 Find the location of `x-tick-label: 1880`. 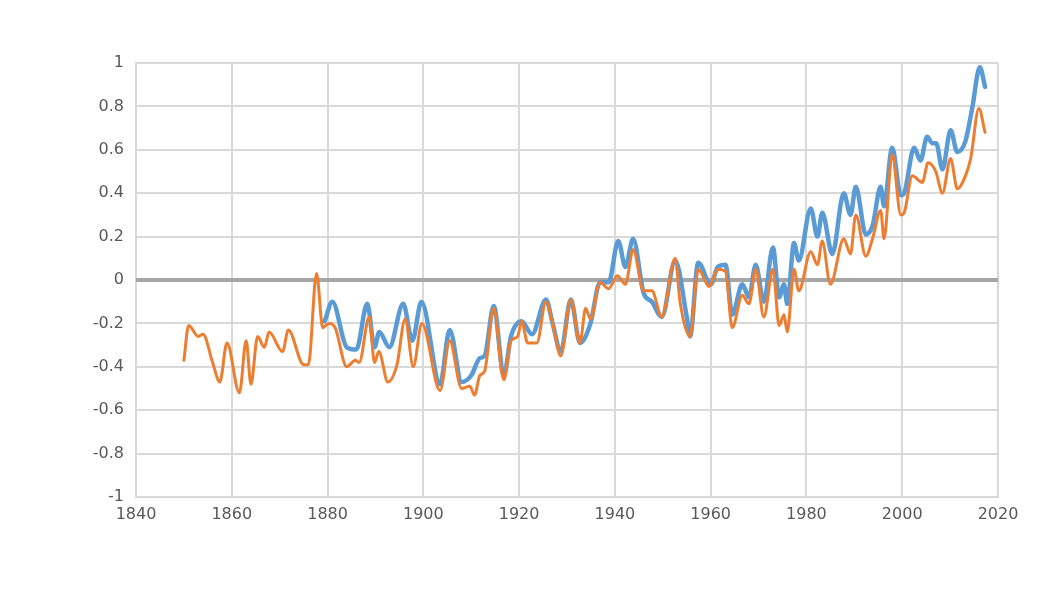

x-tick-label: 1880 is located at coordinates (327, 513).